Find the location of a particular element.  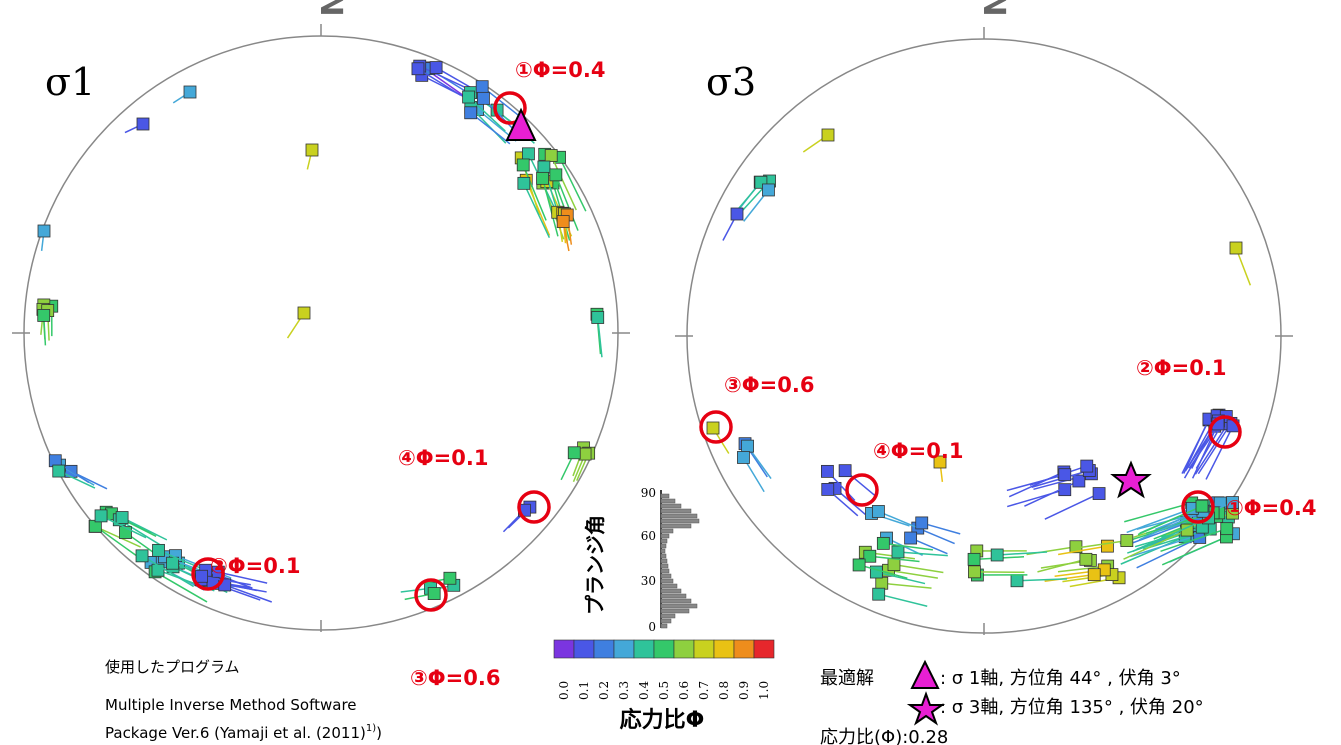

right-sigma-label: σ3 is located at coordinates (731, 82).